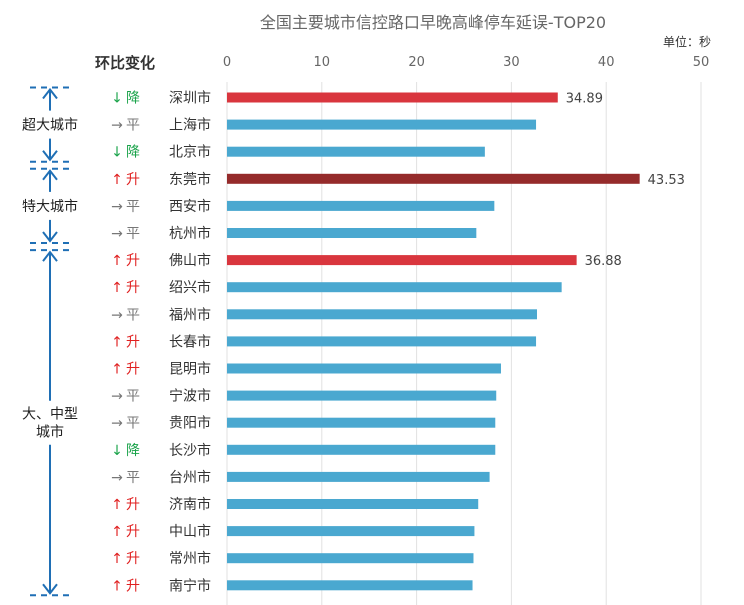 This screenshot has height=605, width=744. I want to click on city-label: 西安市, so click(190, 206).